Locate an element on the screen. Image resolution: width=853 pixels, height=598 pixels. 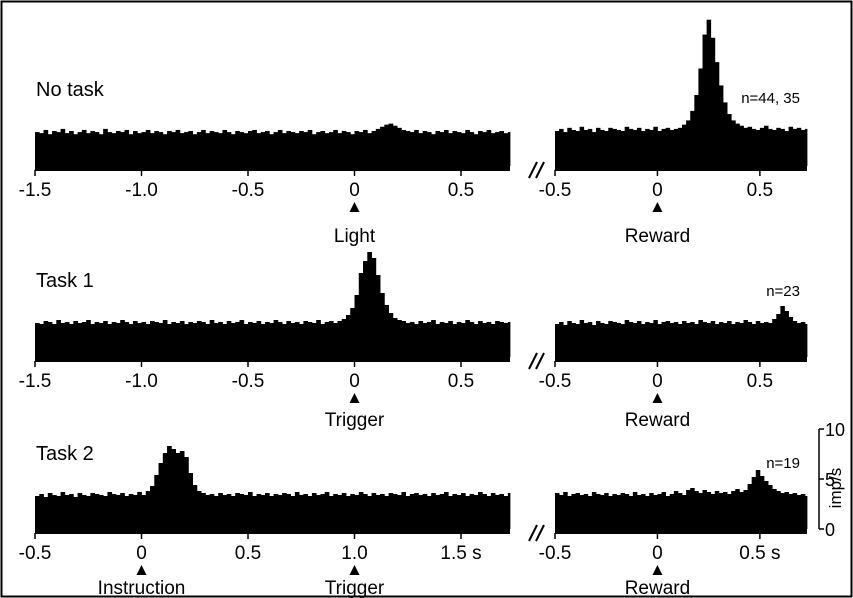
x-tick-label: 0.5 is located at coordinates (760, 190).